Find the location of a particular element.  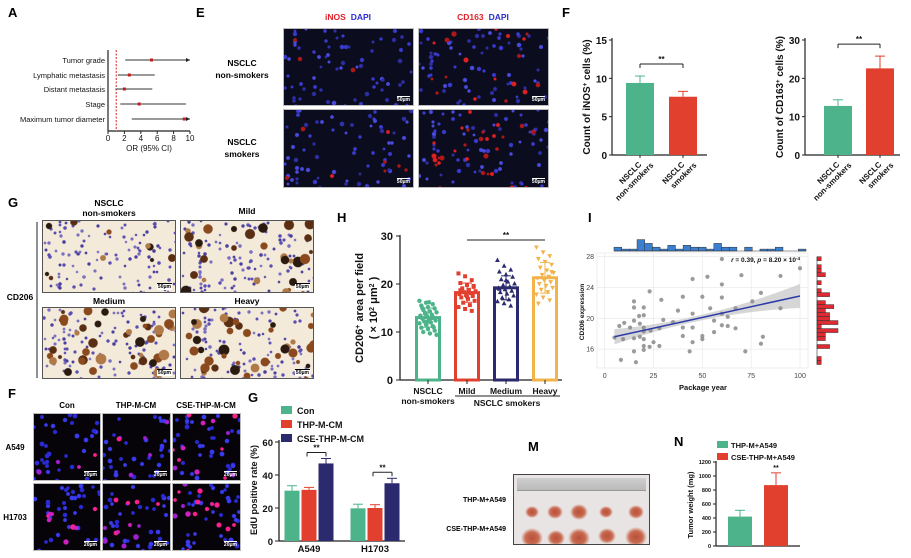

ihc-header-mild: Mild is located at coordinates (247, 211).